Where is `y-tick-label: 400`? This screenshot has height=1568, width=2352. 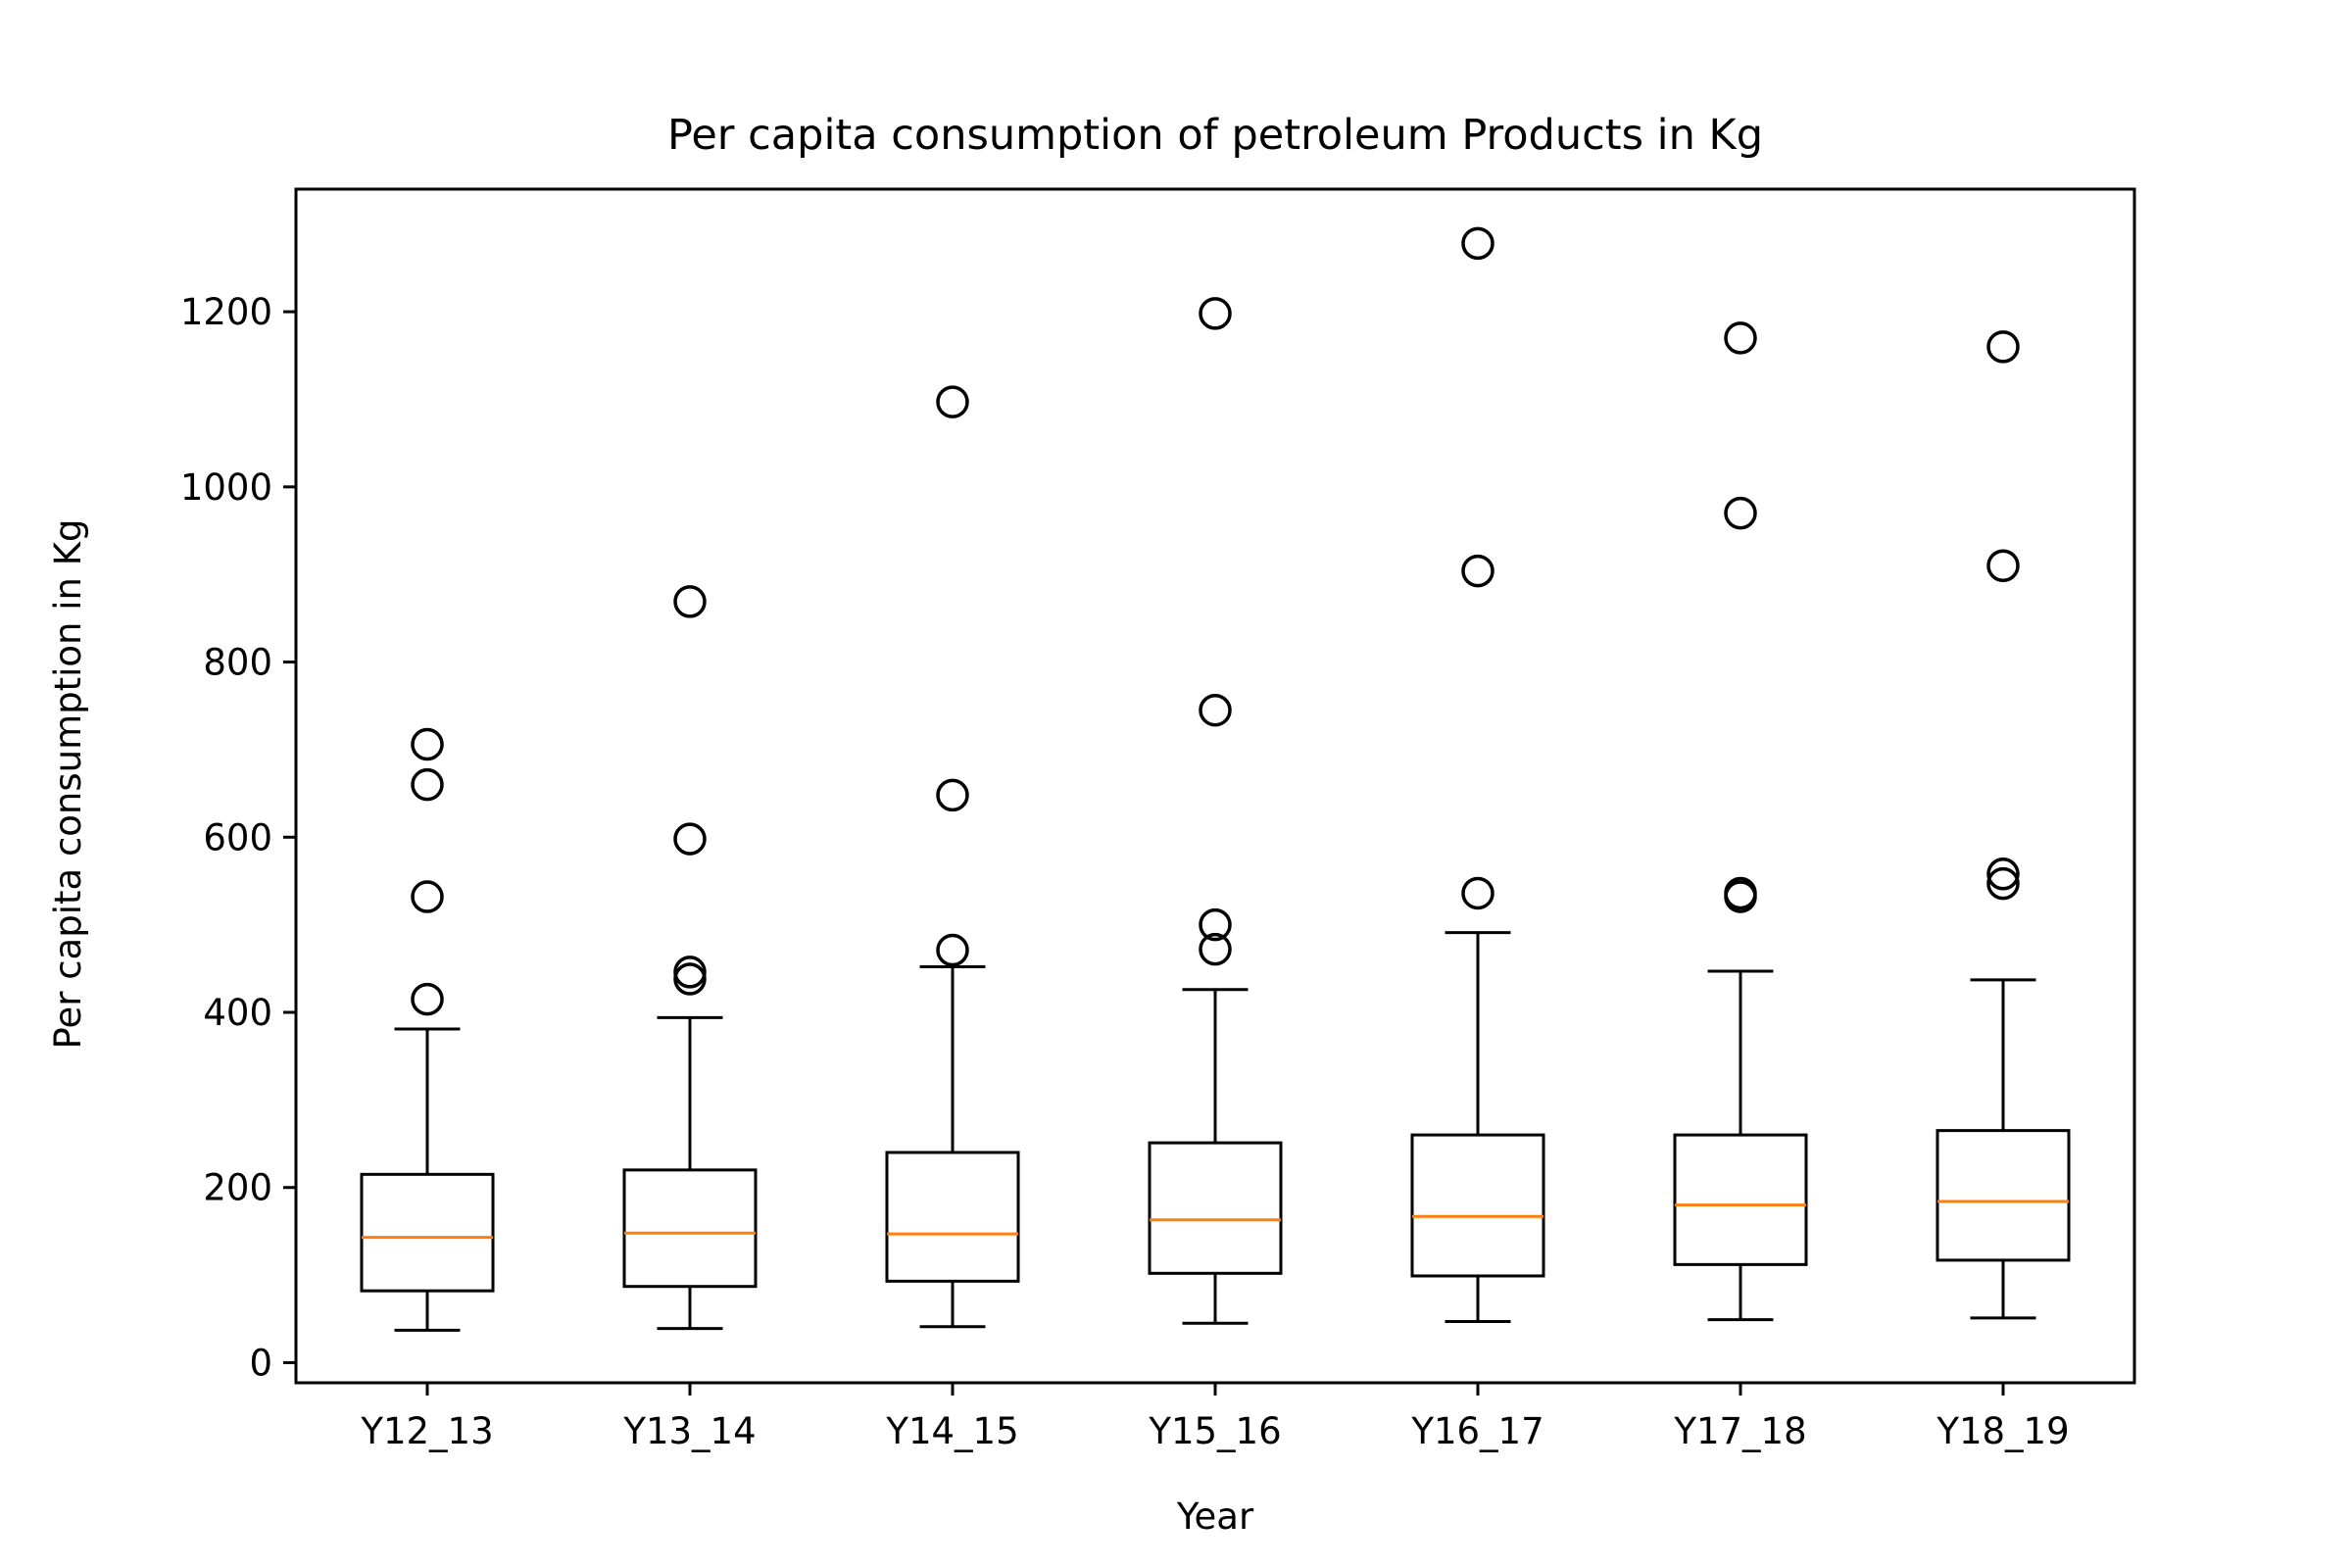
y-tick-label: 400 is located at coordinates (237, 1013).